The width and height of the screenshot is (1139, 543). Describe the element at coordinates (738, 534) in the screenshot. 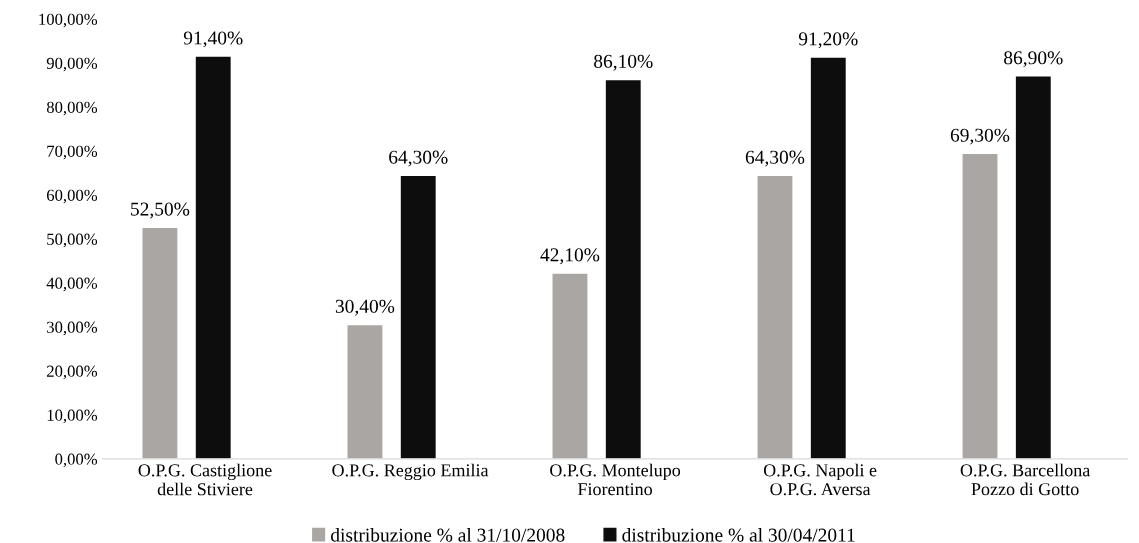

I see `legend-label: distribuzione % al 30/04/2011` at that location.